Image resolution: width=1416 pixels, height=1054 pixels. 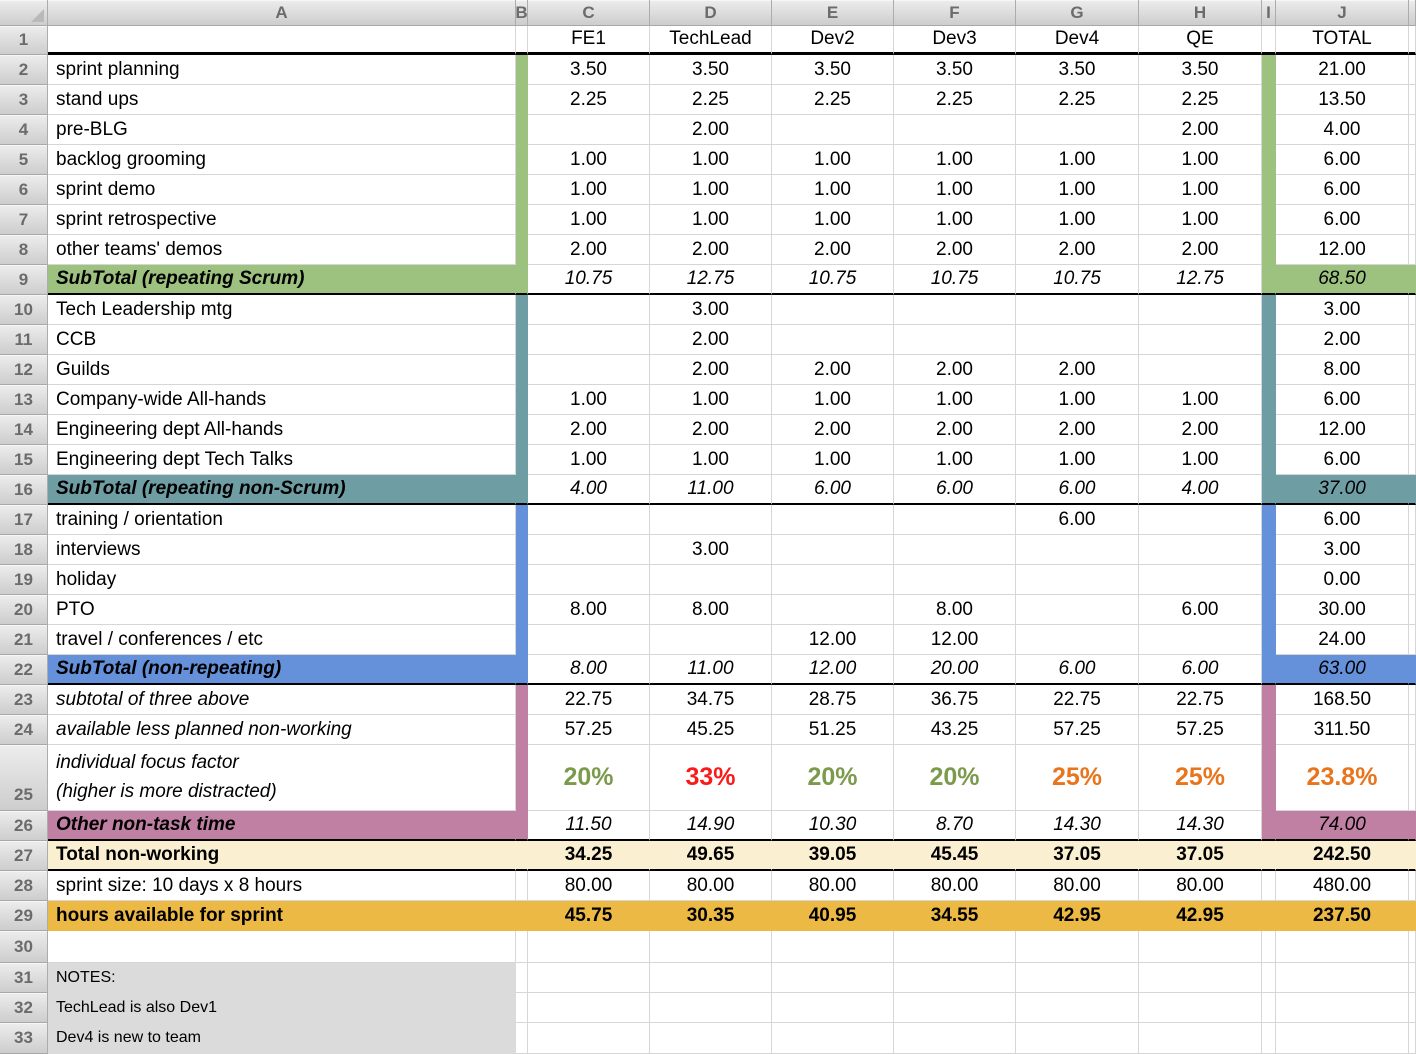 I want to click on cell-H5: 1.00, so click(x=1200, y=160).